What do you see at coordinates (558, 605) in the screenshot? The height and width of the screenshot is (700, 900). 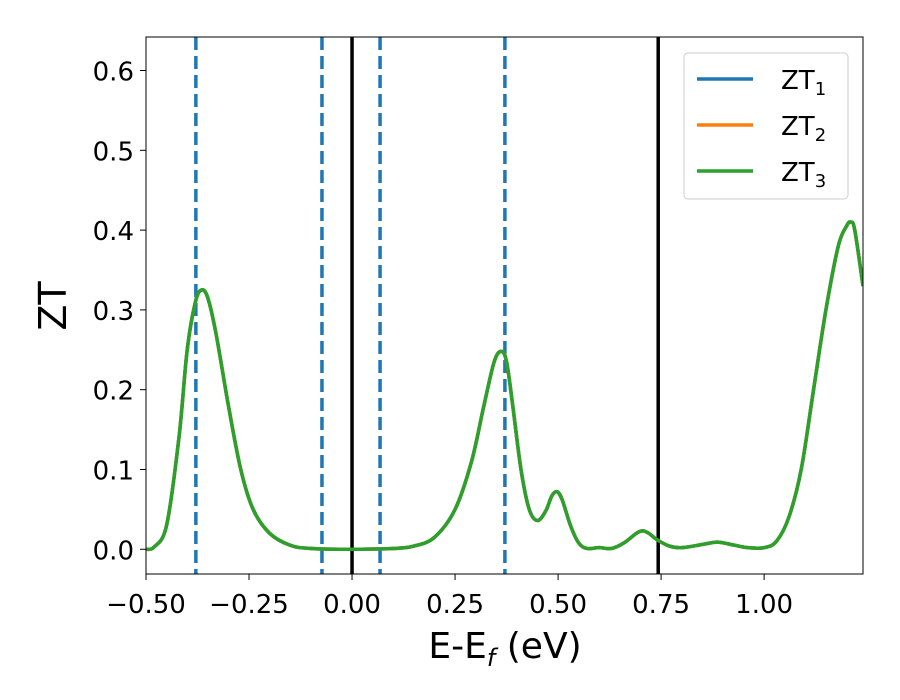 I see `x-tick-label: 0.50` at bounding box center [558, 605].